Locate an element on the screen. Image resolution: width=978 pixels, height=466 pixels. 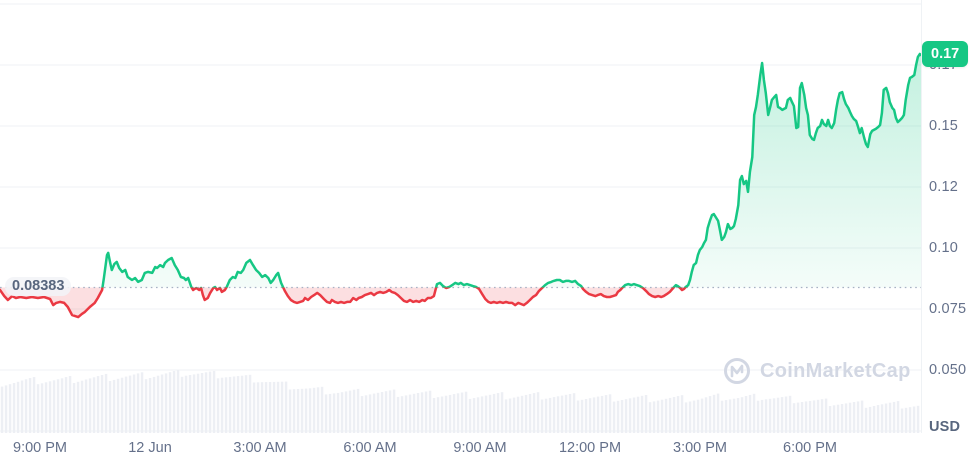
x-tick-label: 3:00 AM is located at coordinates (260, 448).